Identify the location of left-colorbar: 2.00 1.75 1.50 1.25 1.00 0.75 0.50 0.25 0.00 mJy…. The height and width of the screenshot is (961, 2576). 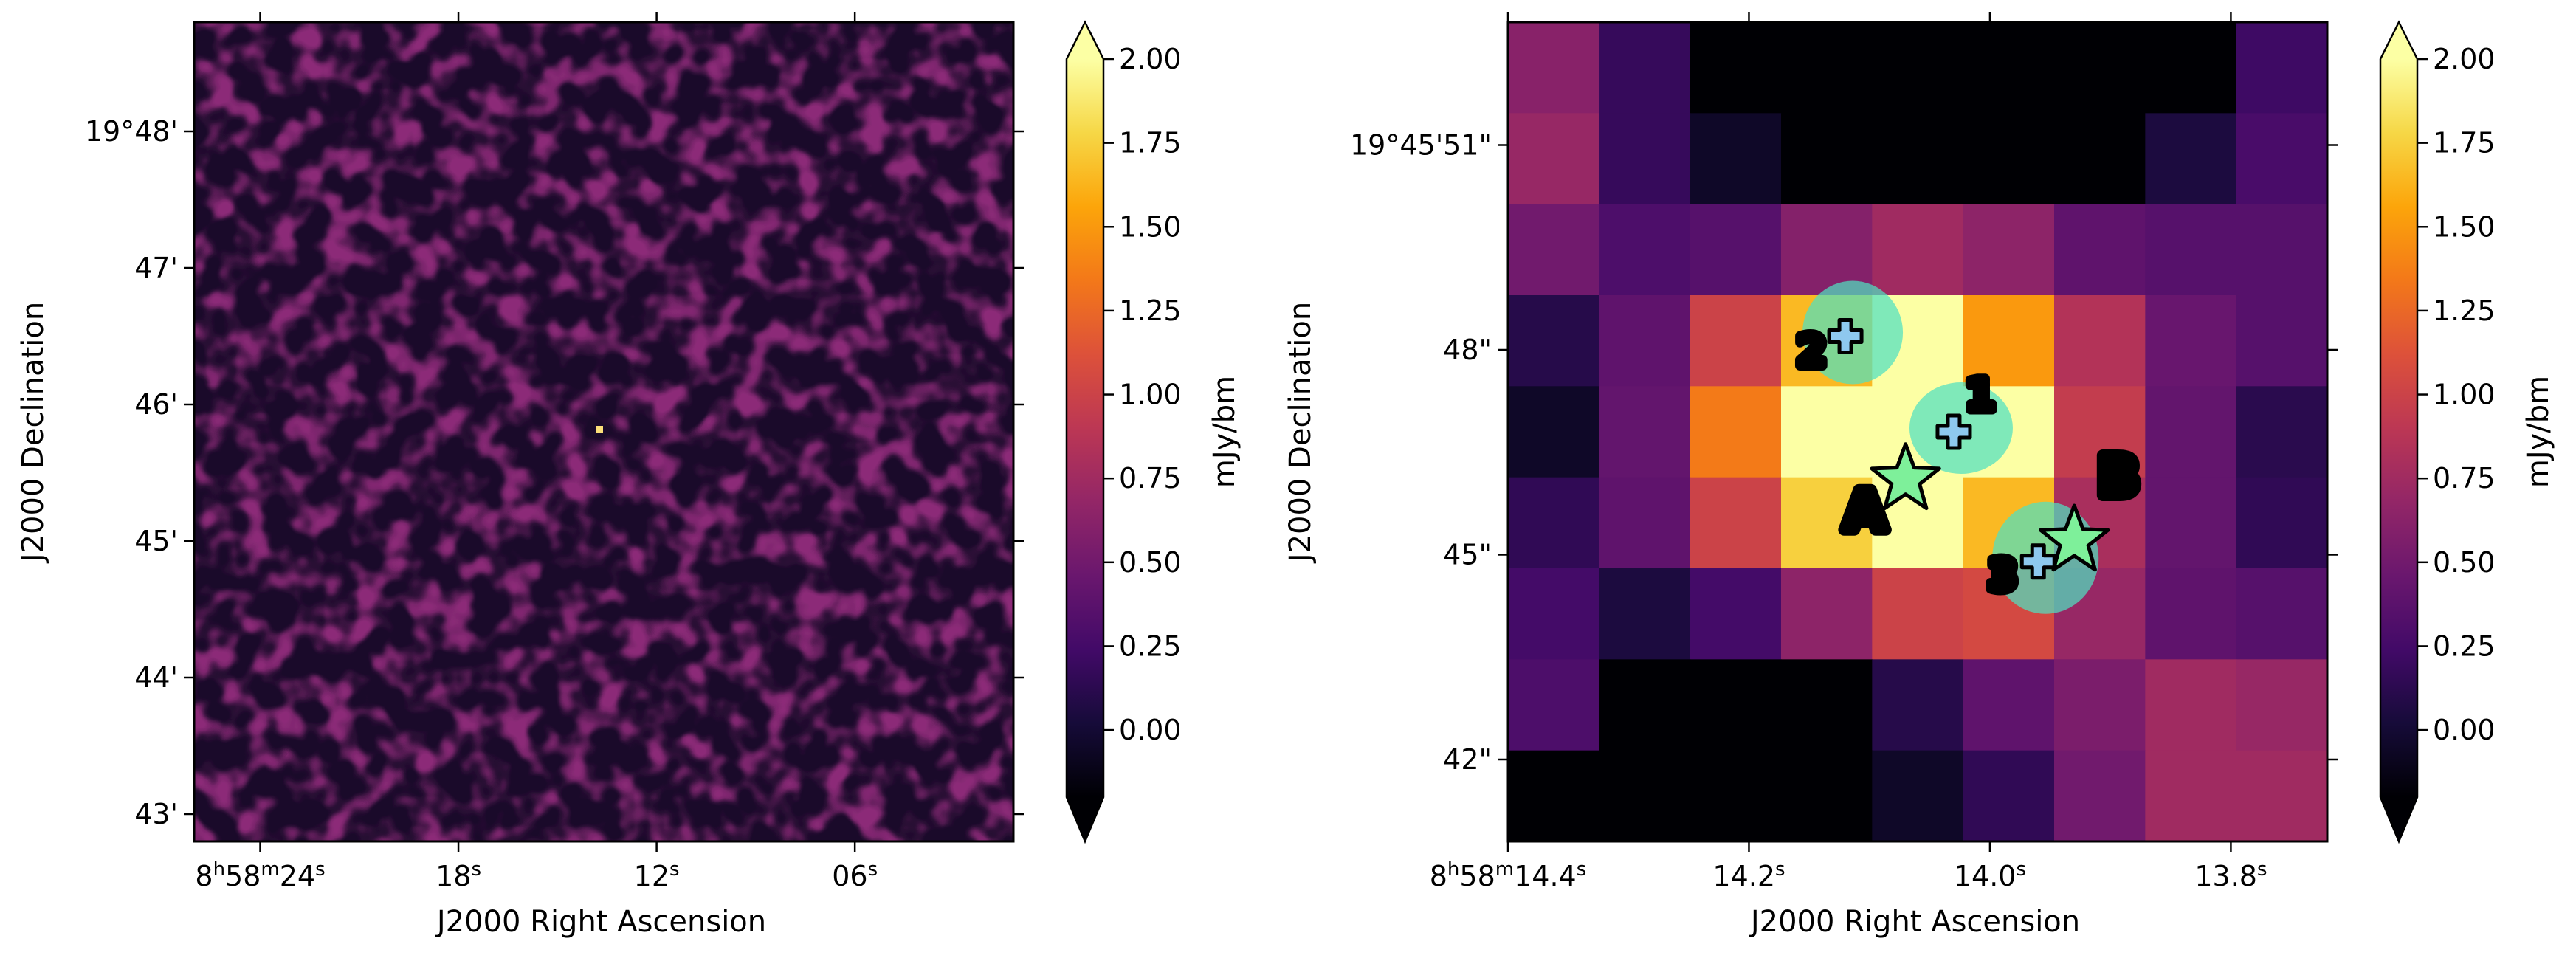
(1153, 432).